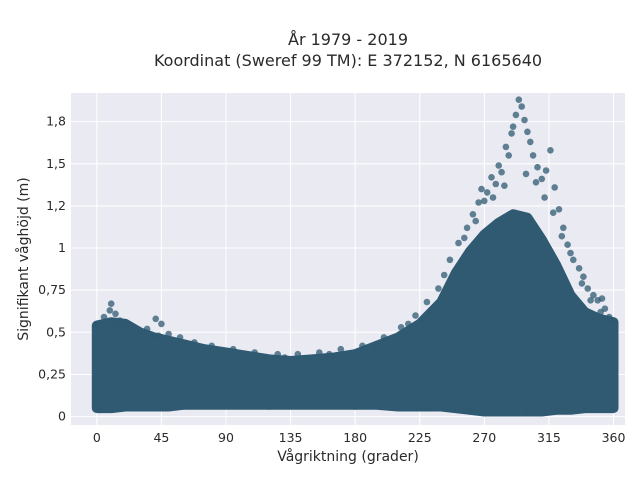  Describe the element at coordinates (420, 437) in the screenshot. I see `x-tick-label-5: 225` at that location.